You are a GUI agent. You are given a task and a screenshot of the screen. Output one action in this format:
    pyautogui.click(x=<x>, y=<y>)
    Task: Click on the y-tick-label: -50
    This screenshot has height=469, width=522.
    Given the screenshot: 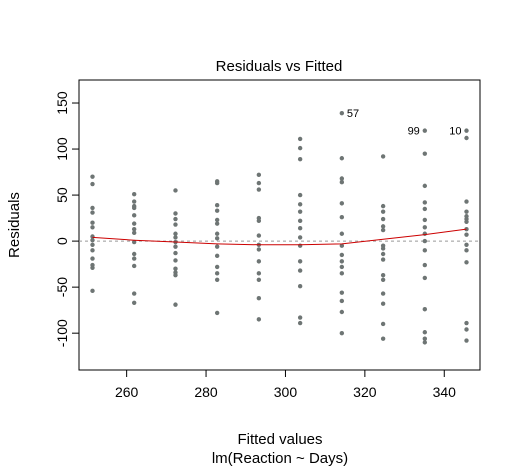 What is the action you would take?
    pyautogui.click(x=62, y=287)
    